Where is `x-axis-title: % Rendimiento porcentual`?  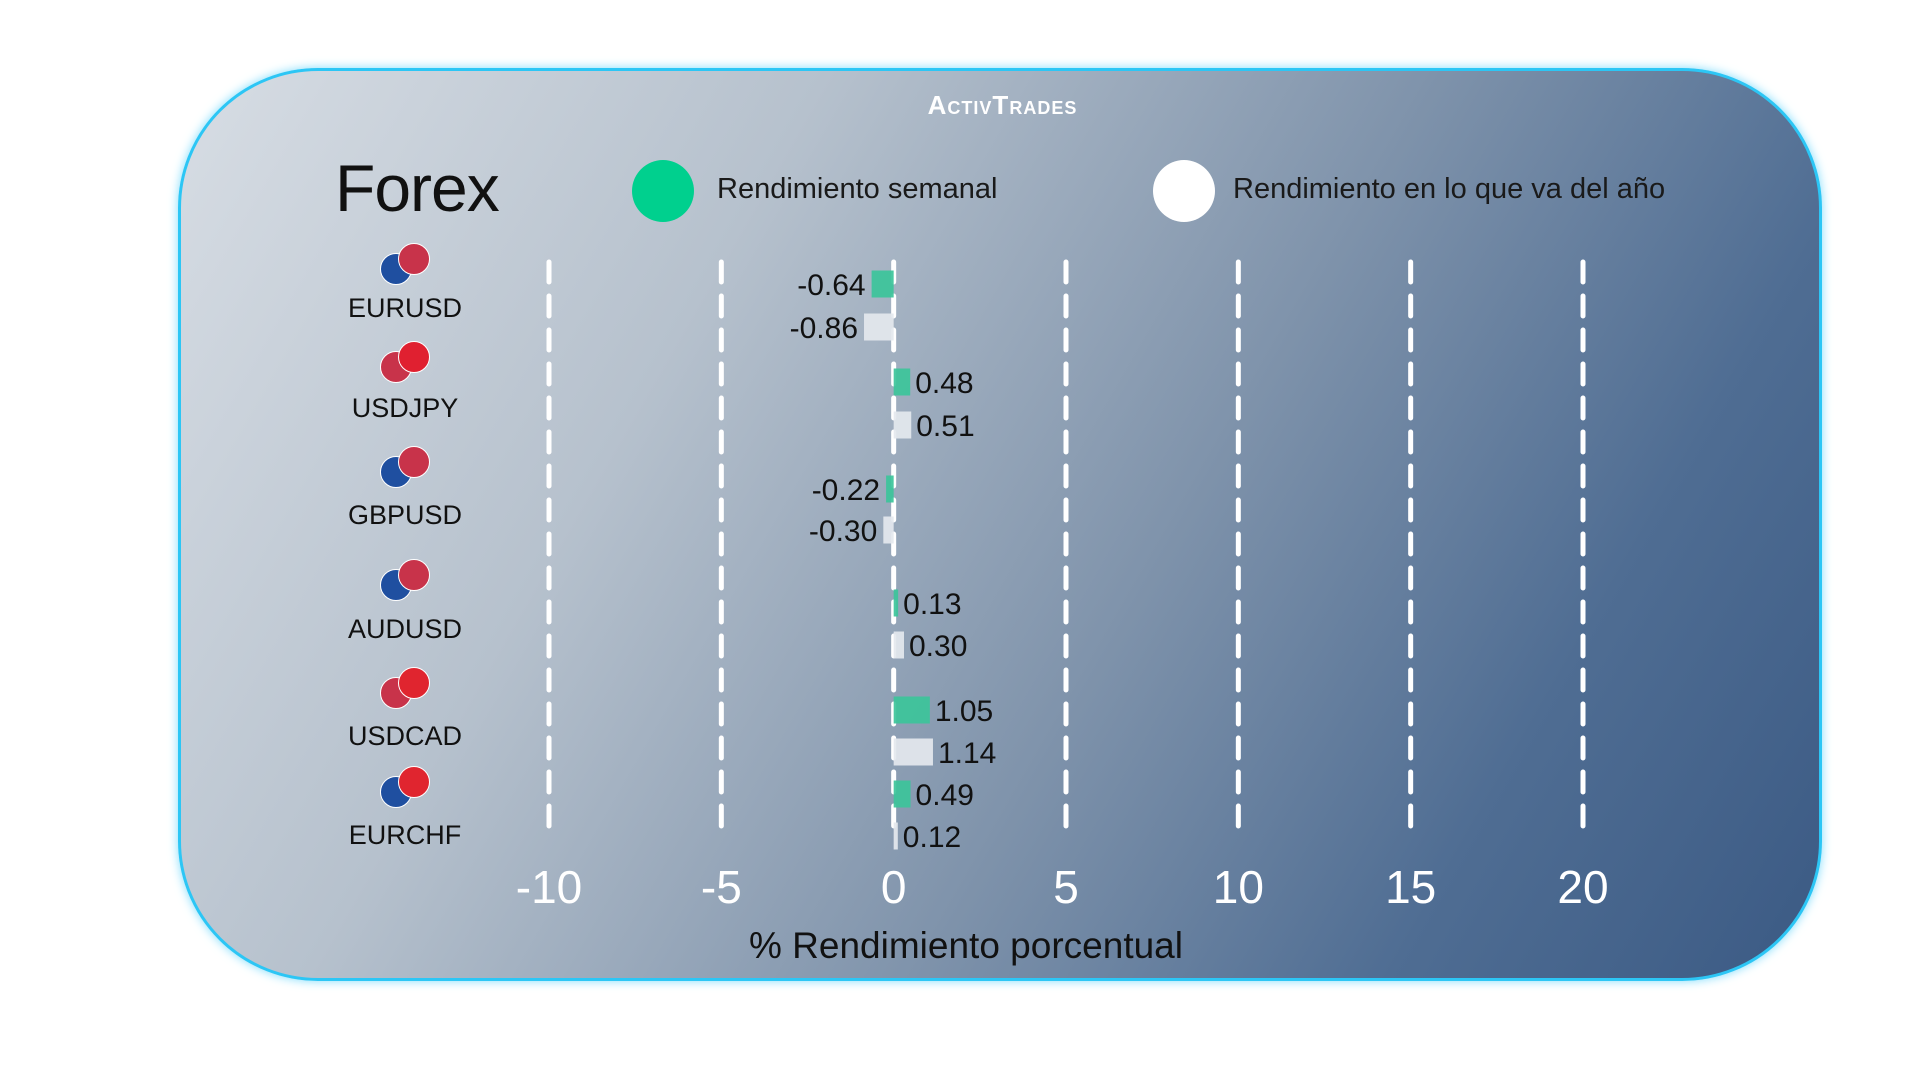
x-axis-title: % Rendimiento porcentual is located at coordinates (966, 945).